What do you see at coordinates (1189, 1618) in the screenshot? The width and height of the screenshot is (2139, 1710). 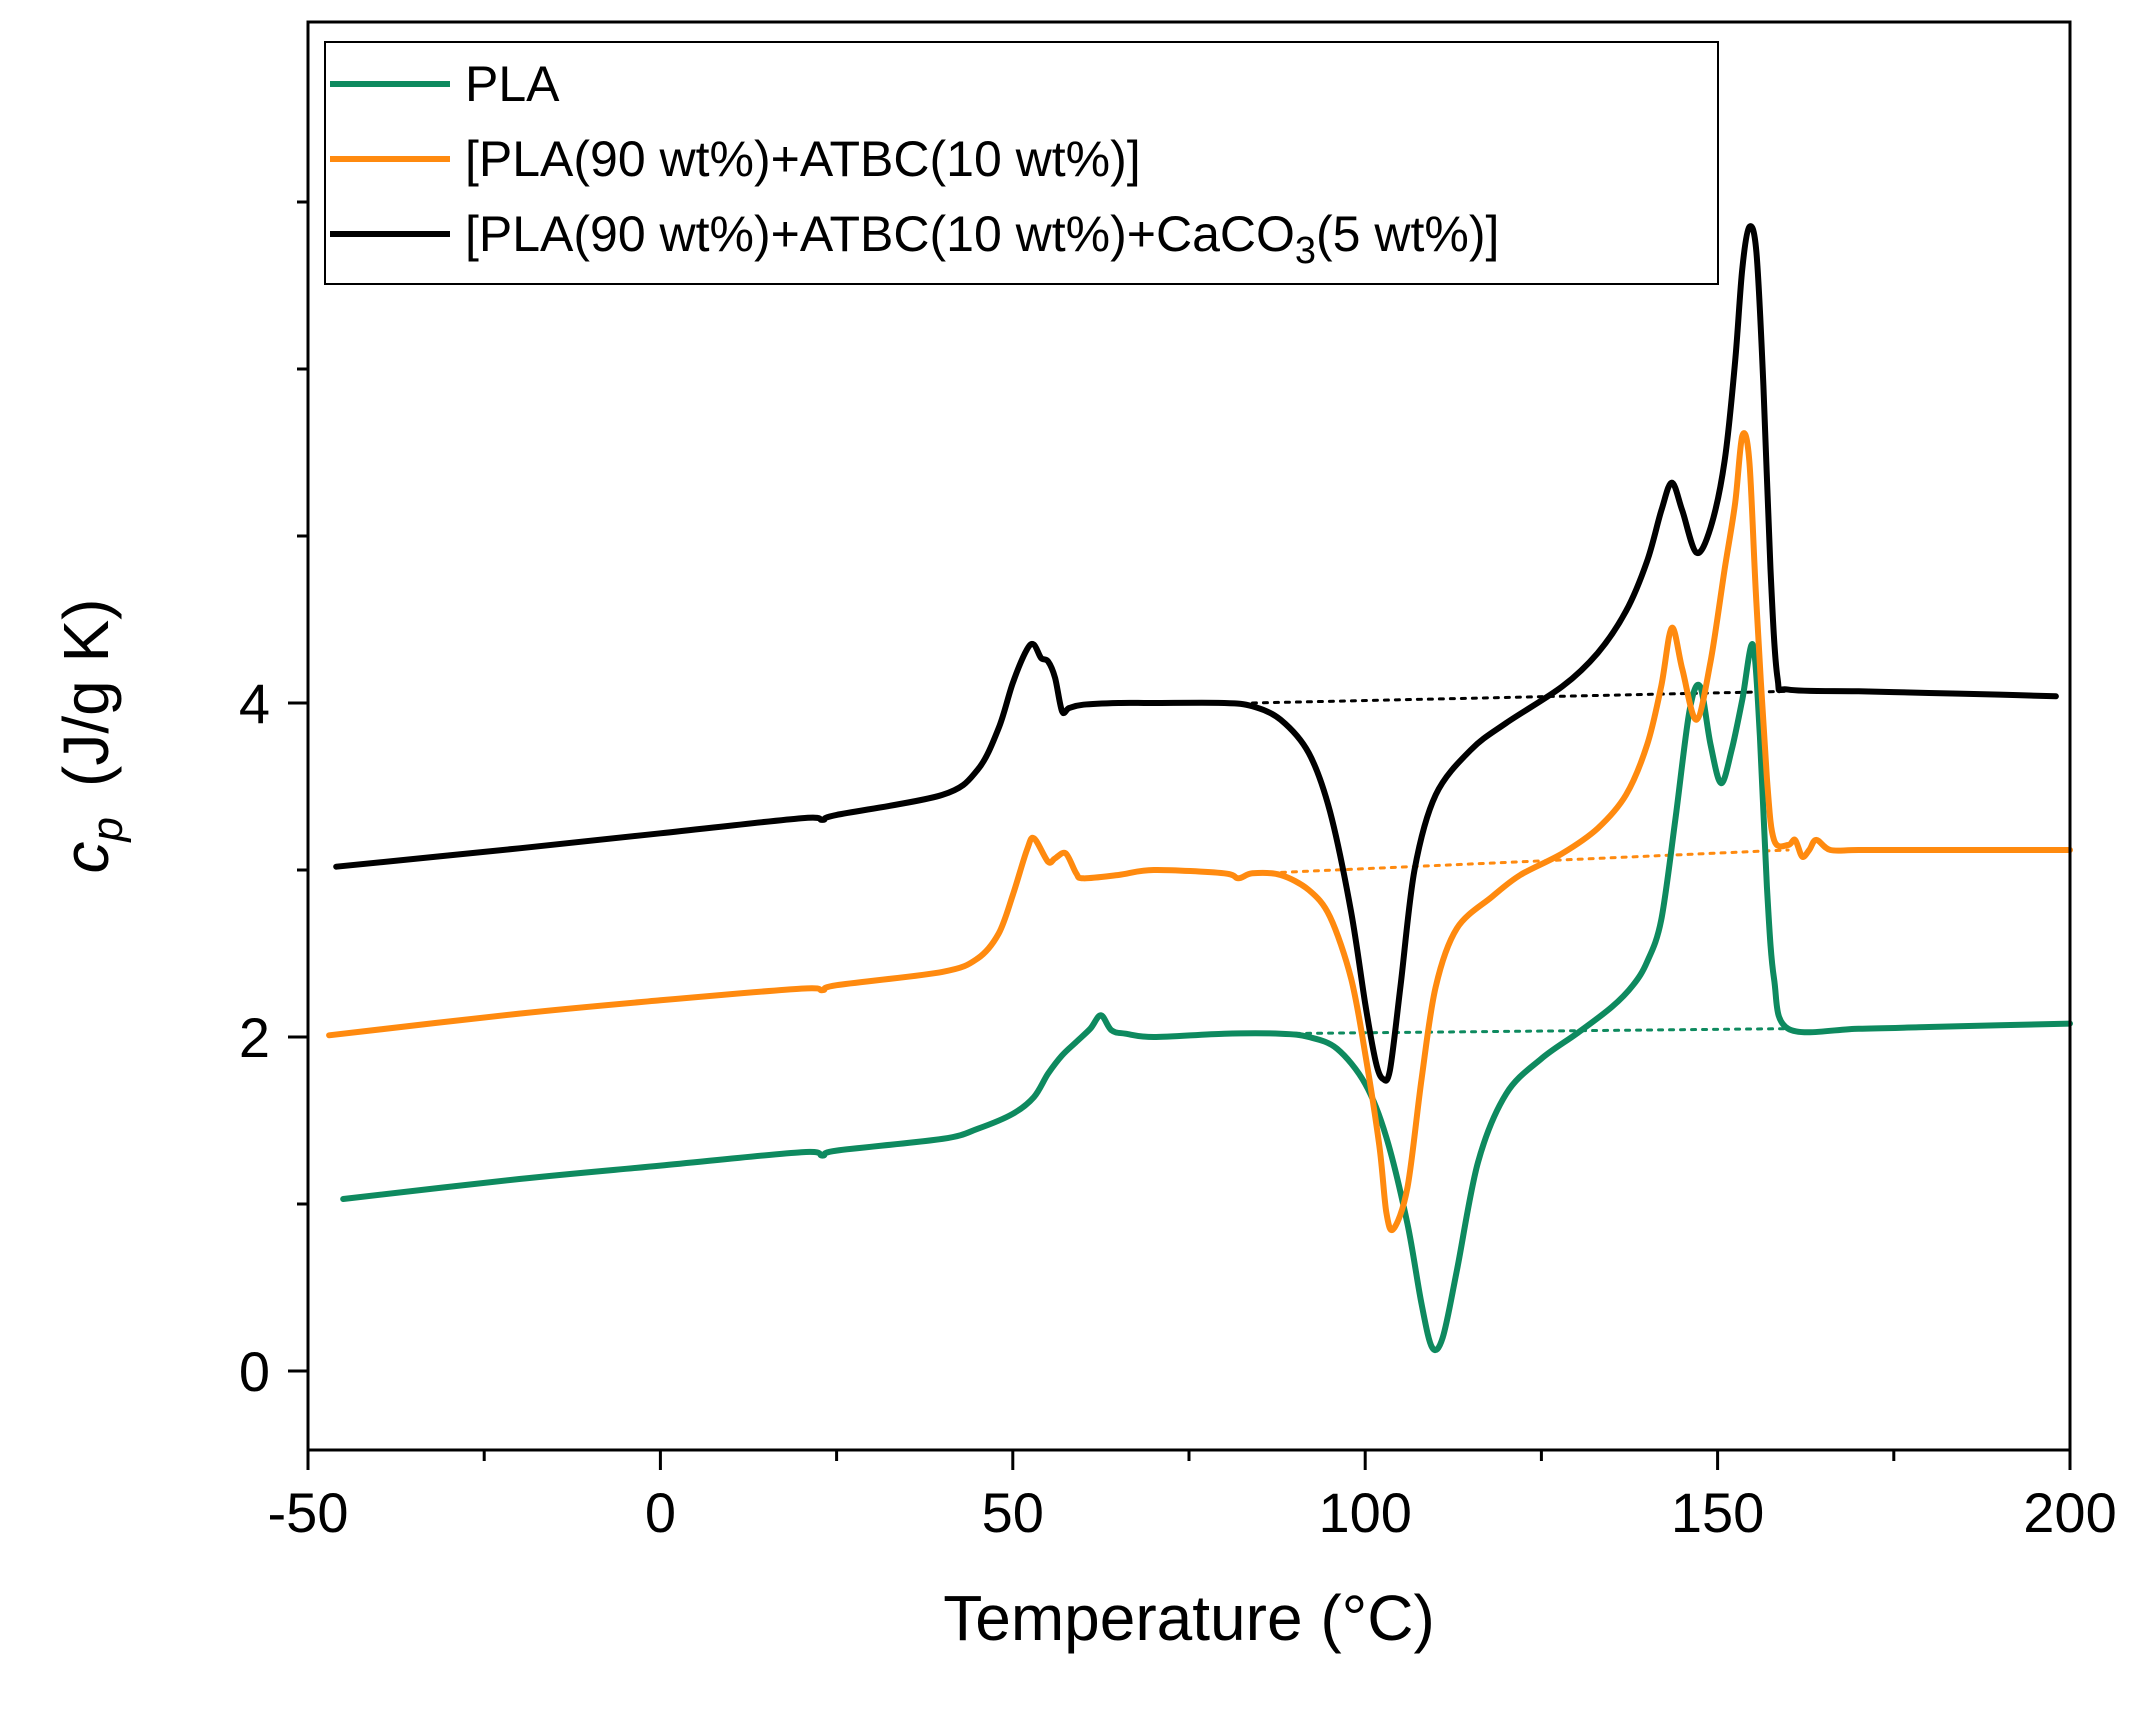 I see `x-axis-title: Temperature (°C)` at bounding box center [1189, 1618].